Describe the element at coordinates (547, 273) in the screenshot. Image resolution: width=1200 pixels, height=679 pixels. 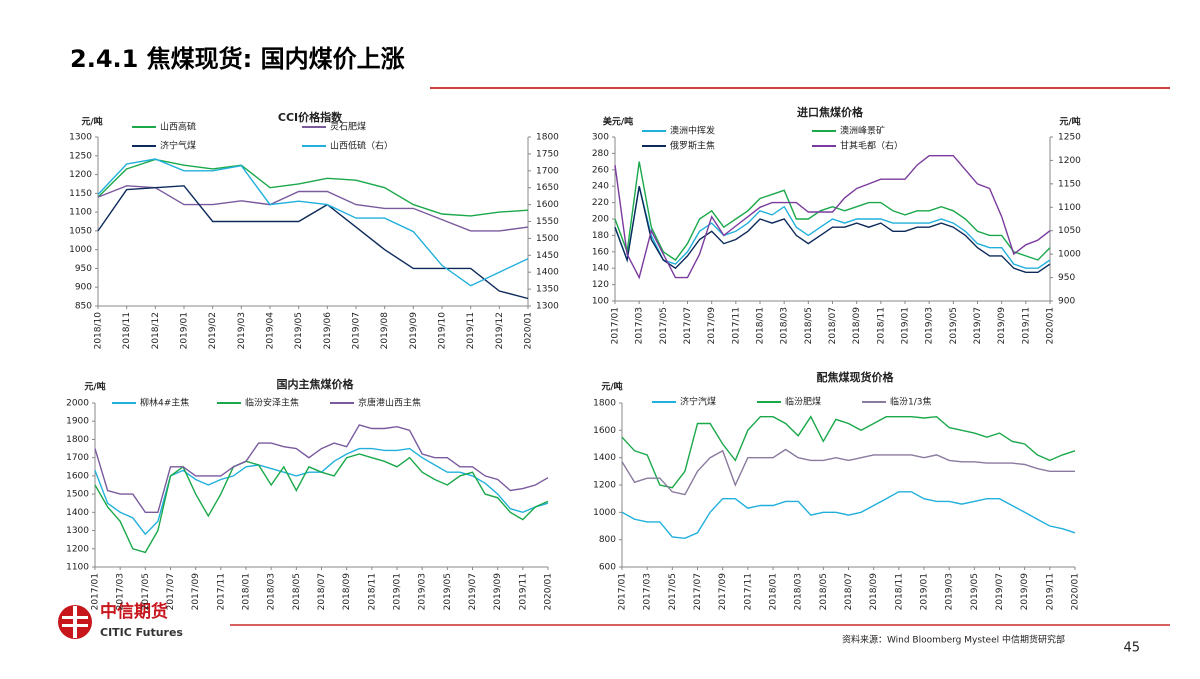
I see `y2-tick-label: 1400` at that location.